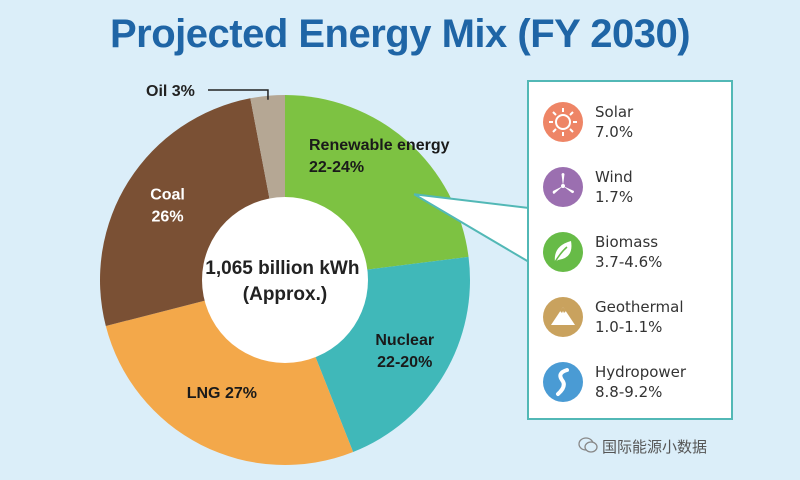 The width and height of the screenshot is (800, 480). What do you see at coordinates (563, 187) in the screenshot?
I see `wind-turbine-icon` at bounding box center [563, 187].